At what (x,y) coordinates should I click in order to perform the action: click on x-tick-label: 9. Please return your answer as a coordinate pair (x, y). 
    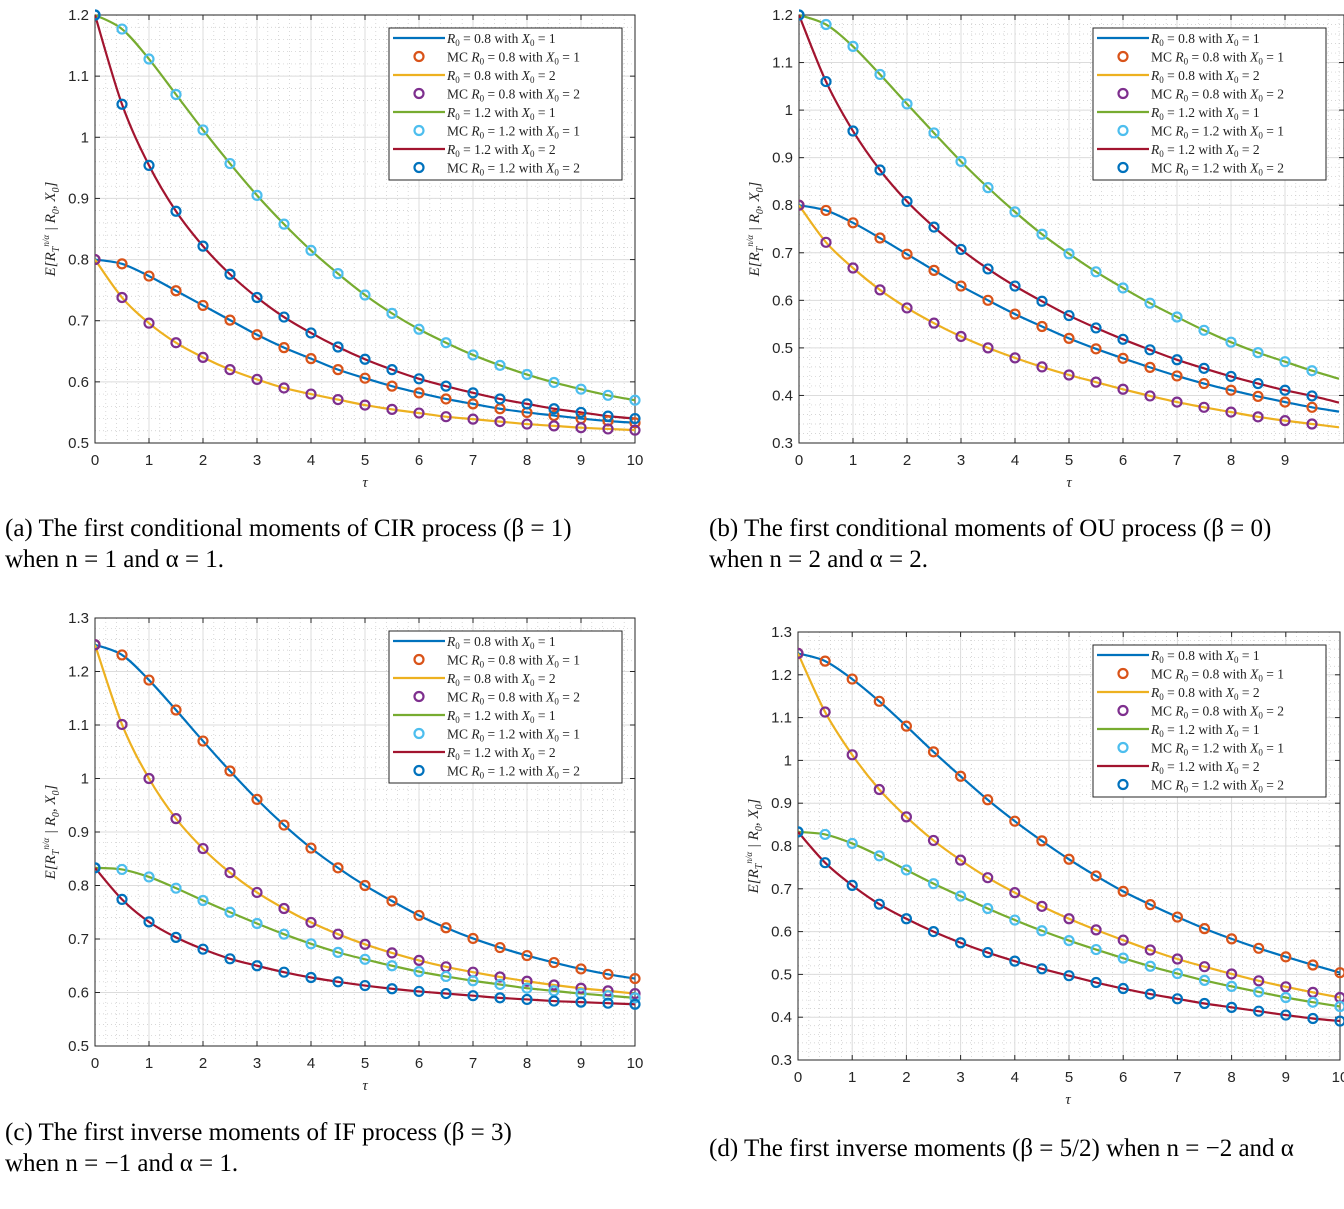
    Looking at the image, I should click on (1285, 460).